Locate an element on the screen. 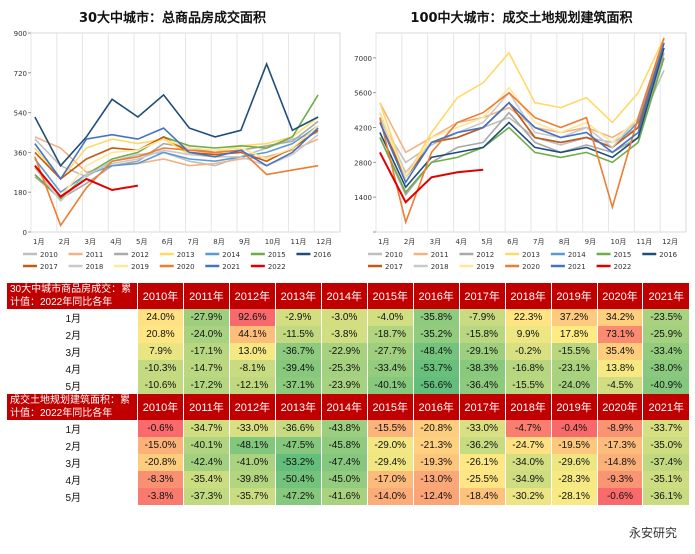 The width and height of the screenshot is (695, 554). table-cell: -50.4% is located at coordinates (298, 479).